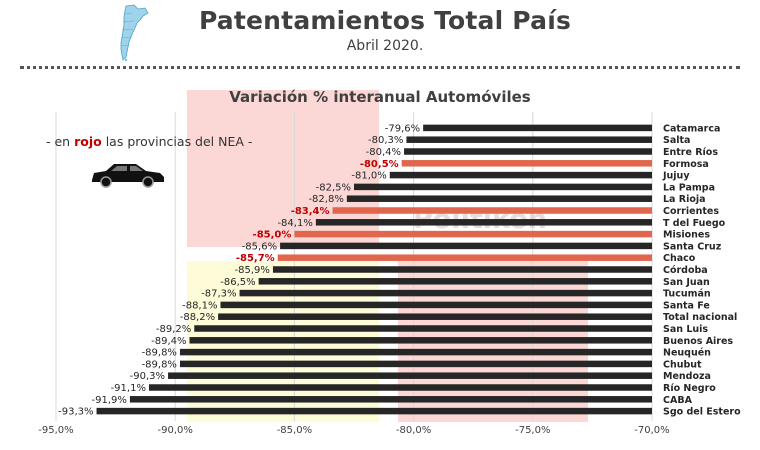  I want to click on value-label-entre-rios: -80,4%, so click(383, 152).